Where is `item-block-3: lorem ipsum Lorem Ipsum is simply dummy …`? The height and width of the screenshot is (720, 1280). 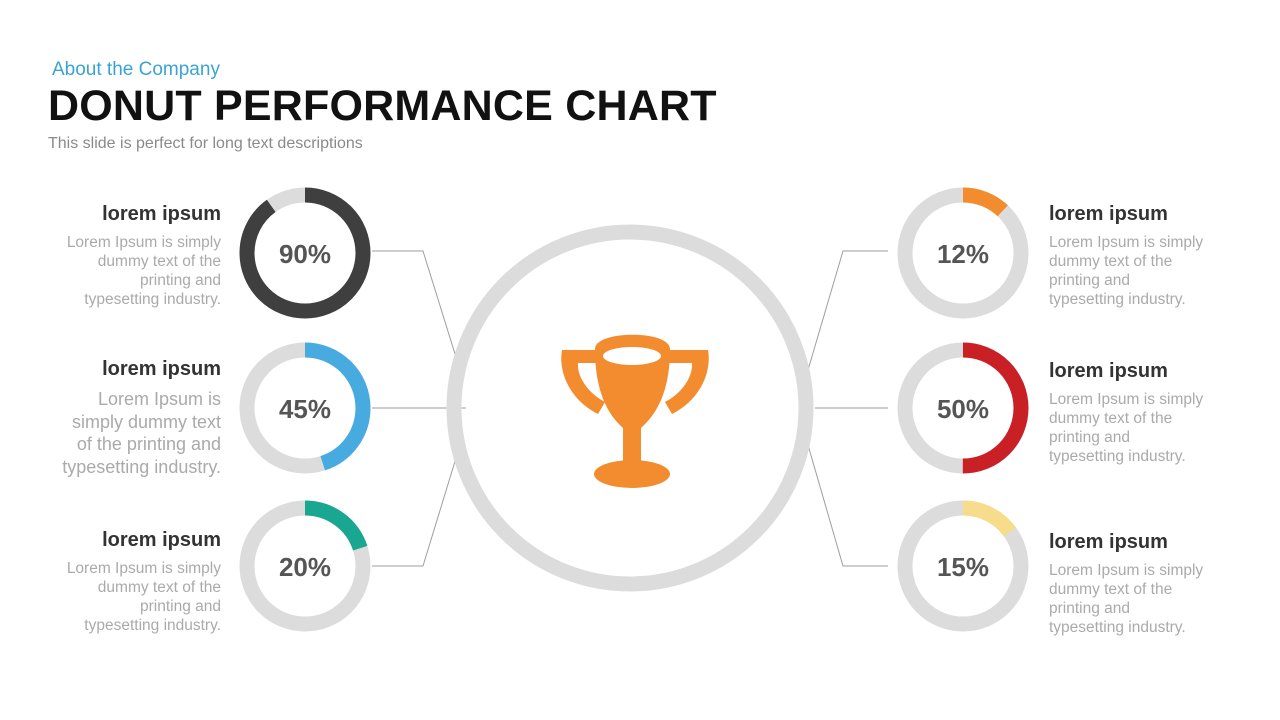
item-block-3: lorem ipsum Lorem Ipsum is simply dummy … is located at coordinates (141, 582).